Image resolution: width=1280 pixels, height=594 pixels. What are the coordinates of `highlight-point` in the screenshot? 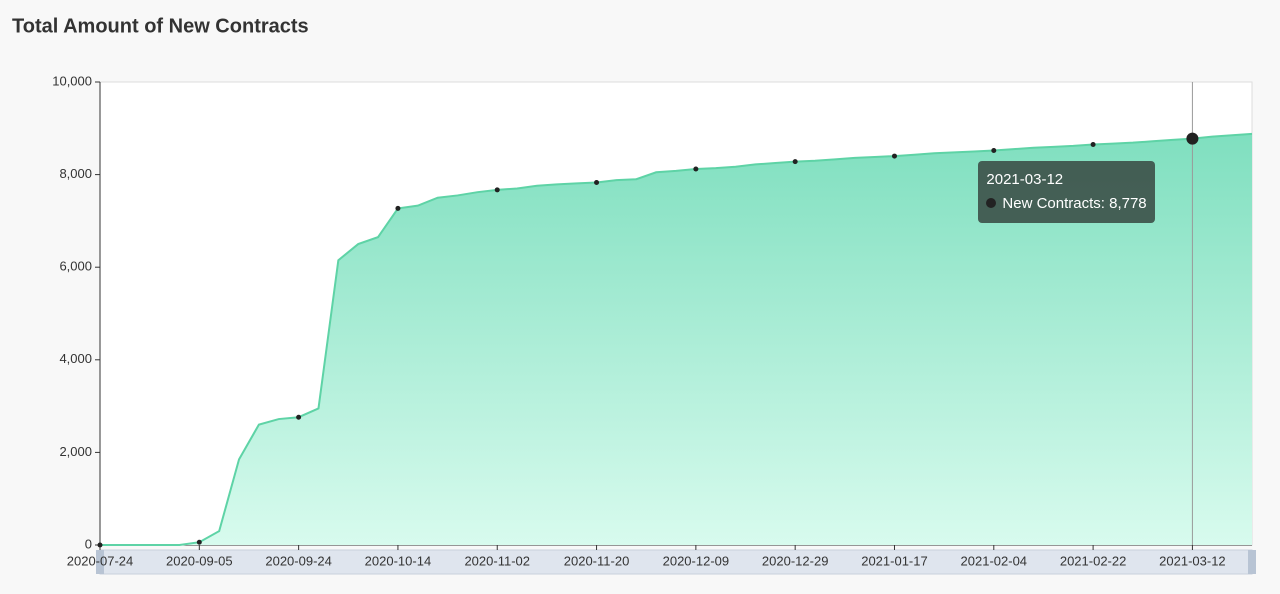 It's located at (1192, 138).